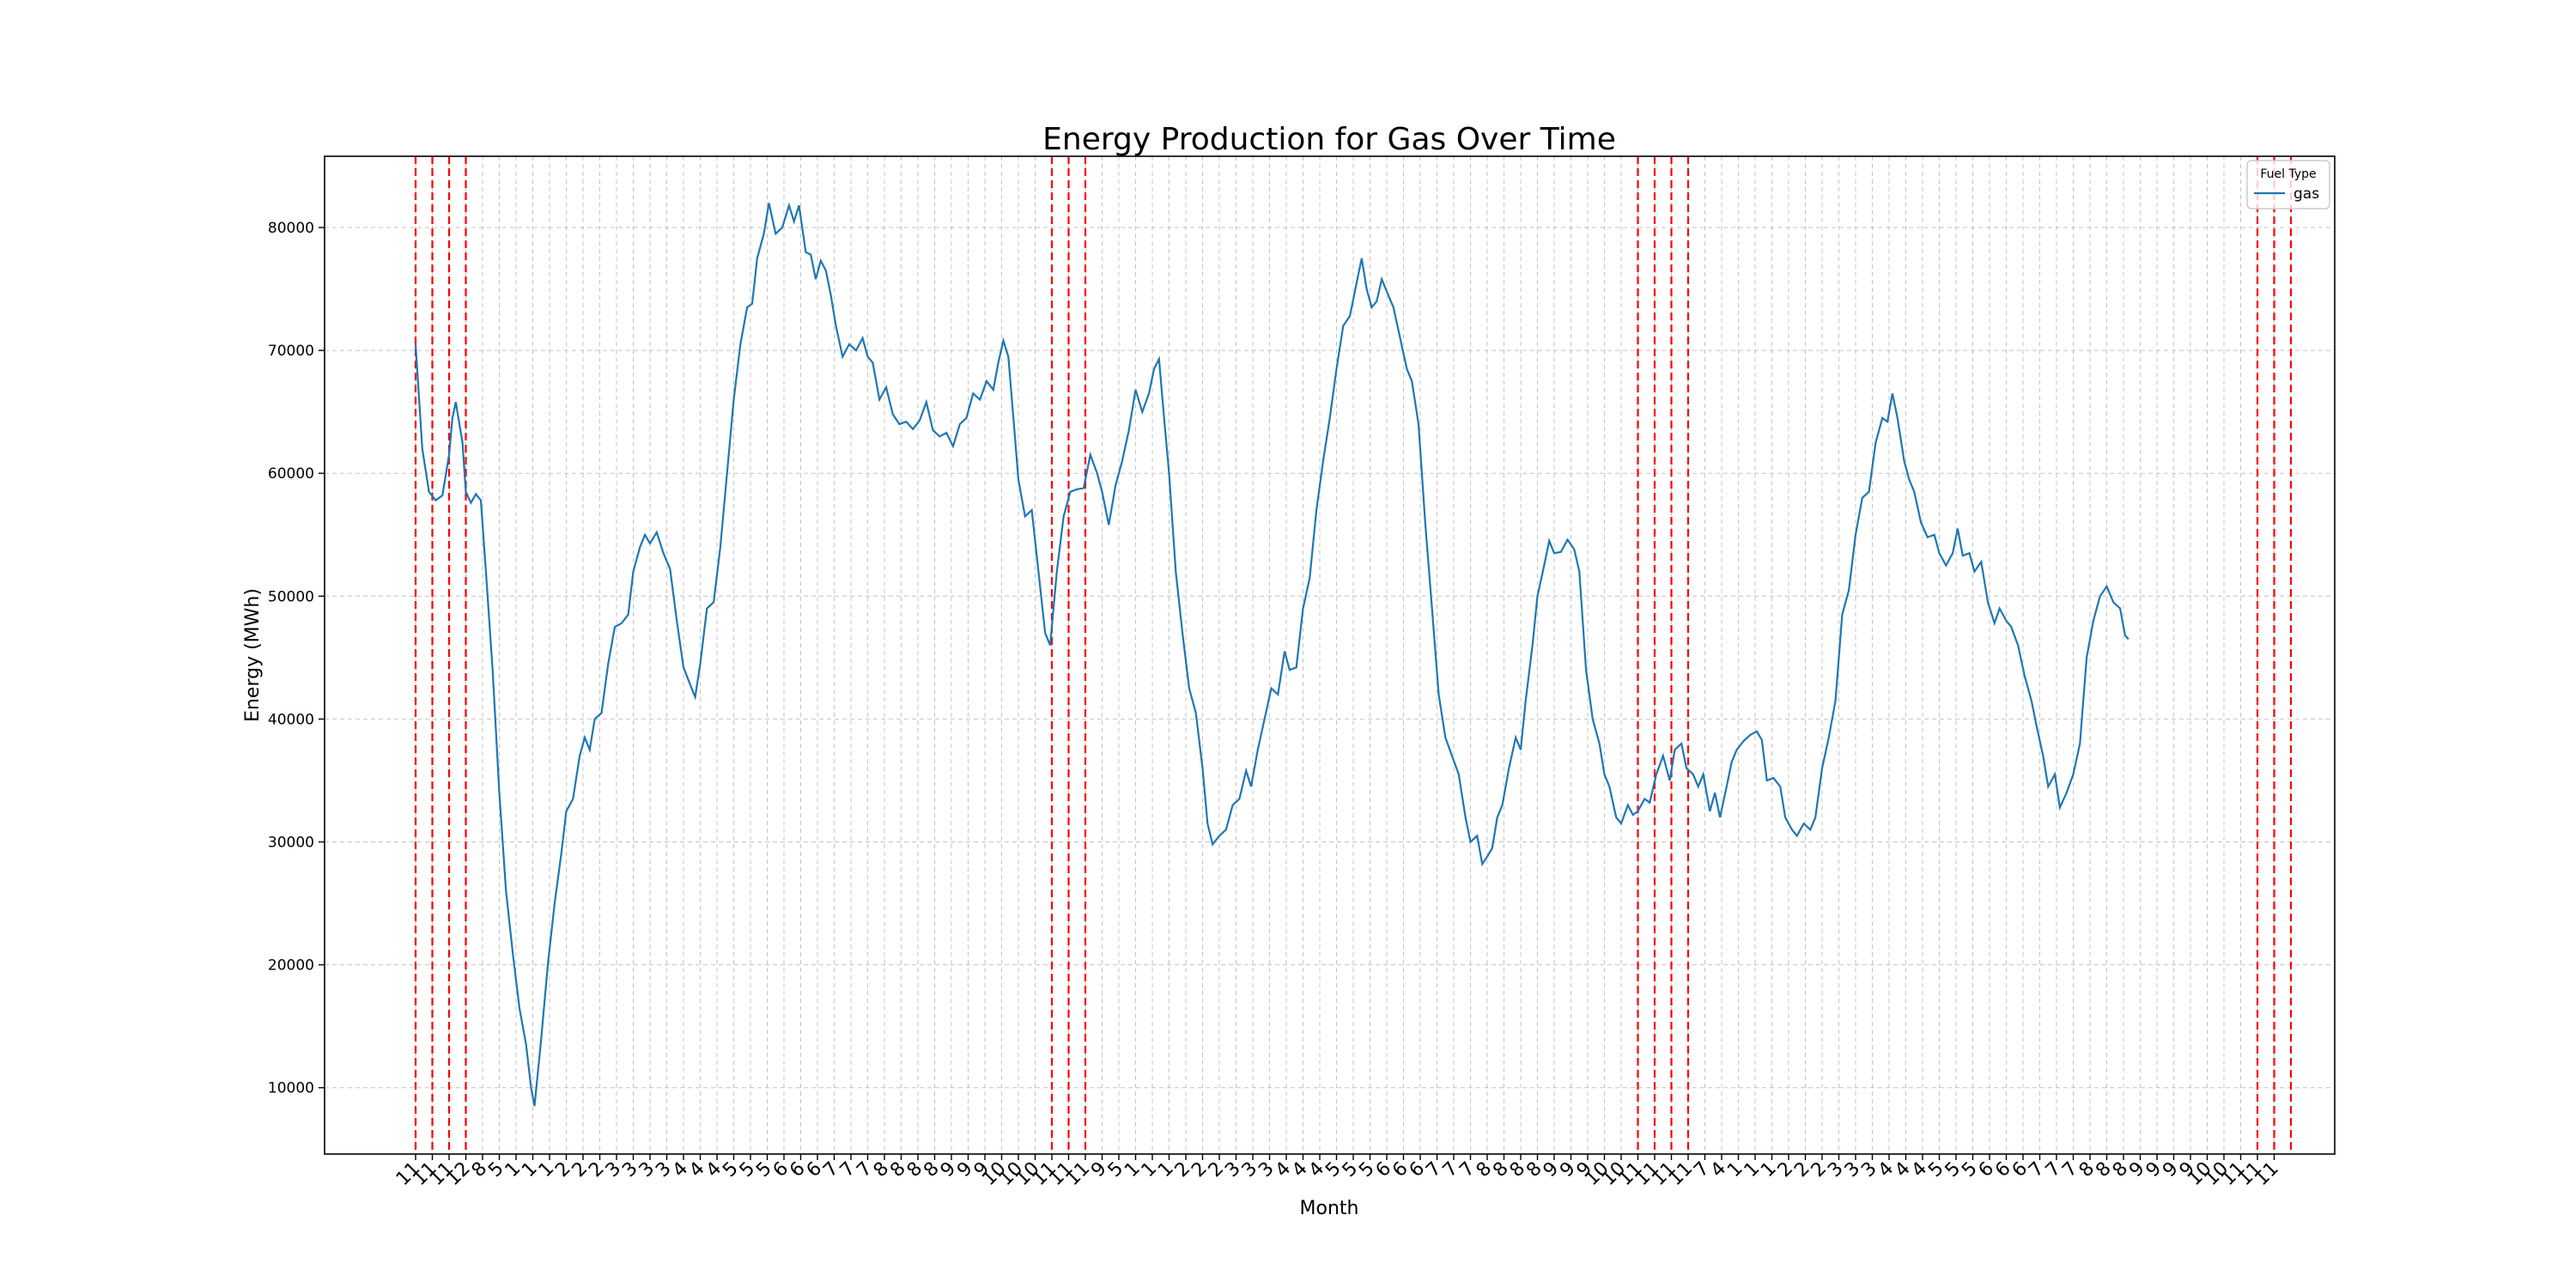 The image size is (2576, 1288). What do you see at coordinates (2288, 174) in the screenshot?
I see `legend-title: Fuel Type` at bounding box center [2288, 174].